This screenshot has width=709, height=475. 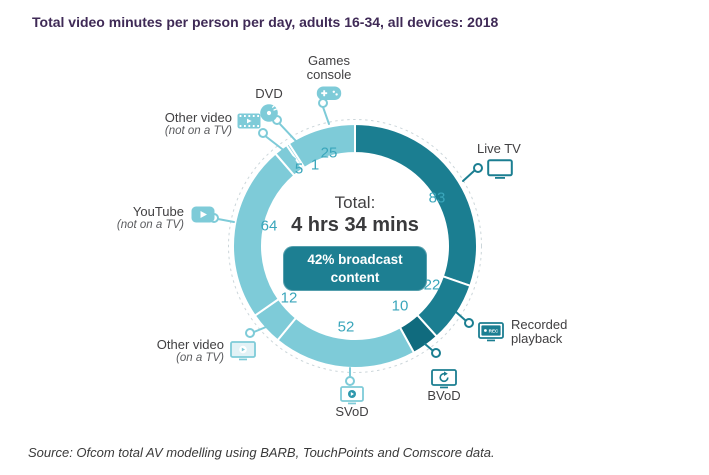 I want to click on segment-value: 1, so click(x=315, y=165).